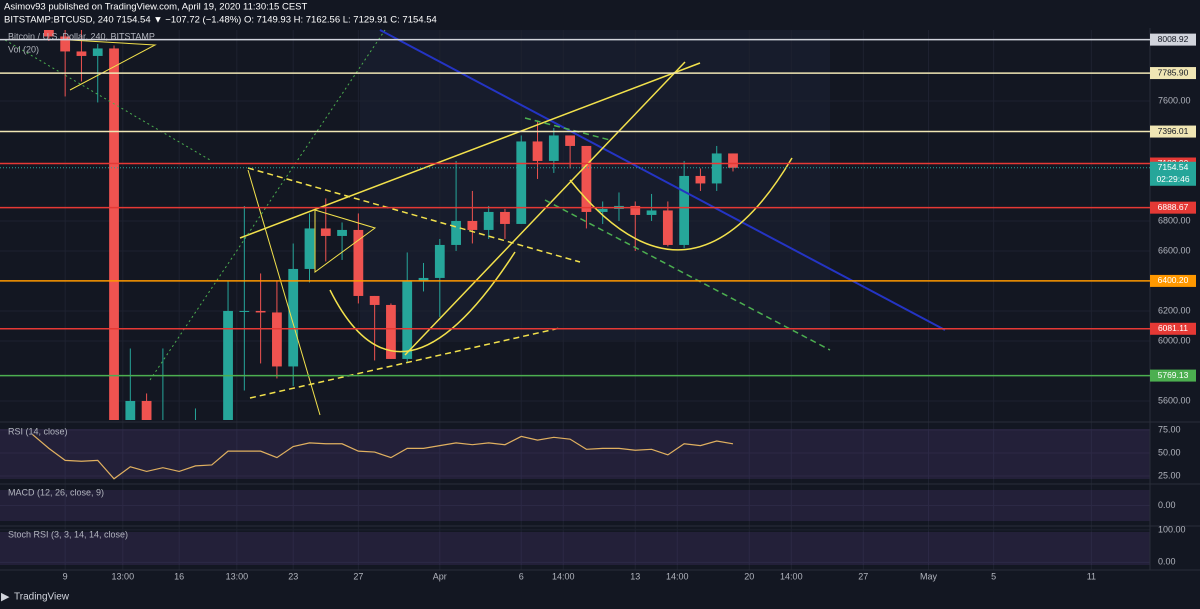 The height and width of the screenshot is (609, 1200). Describe the element at coordinates (42, 597) in the screenshot. I see `footer-brand: TradingView` at that location.